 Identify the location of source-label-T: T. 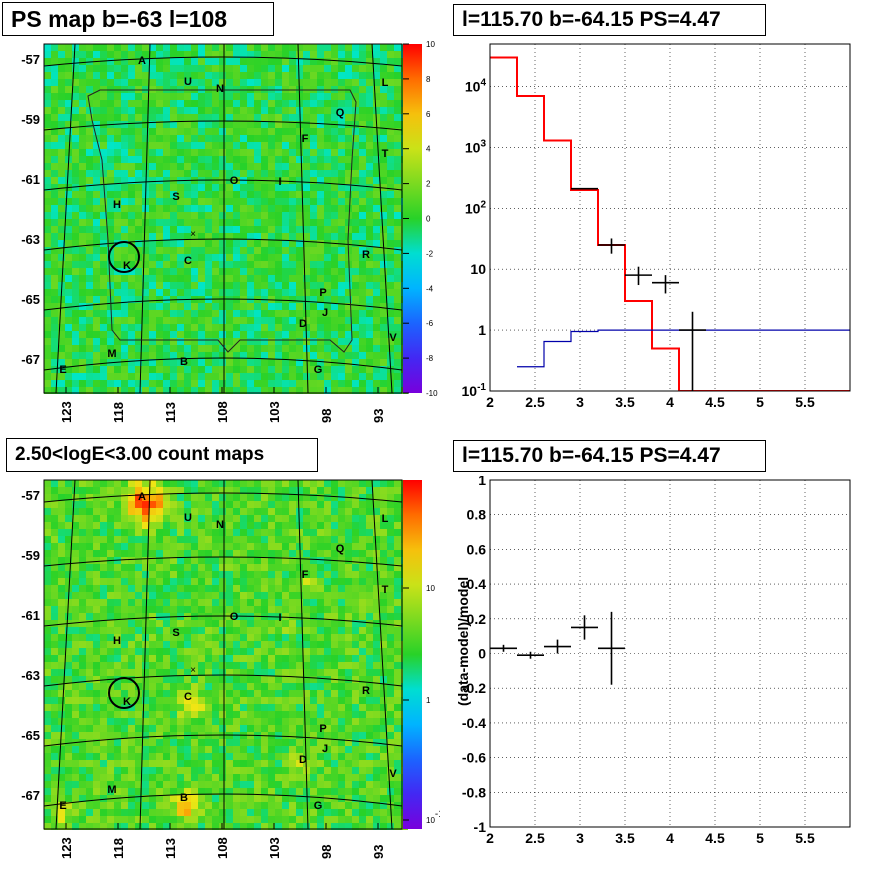
(385, 590).